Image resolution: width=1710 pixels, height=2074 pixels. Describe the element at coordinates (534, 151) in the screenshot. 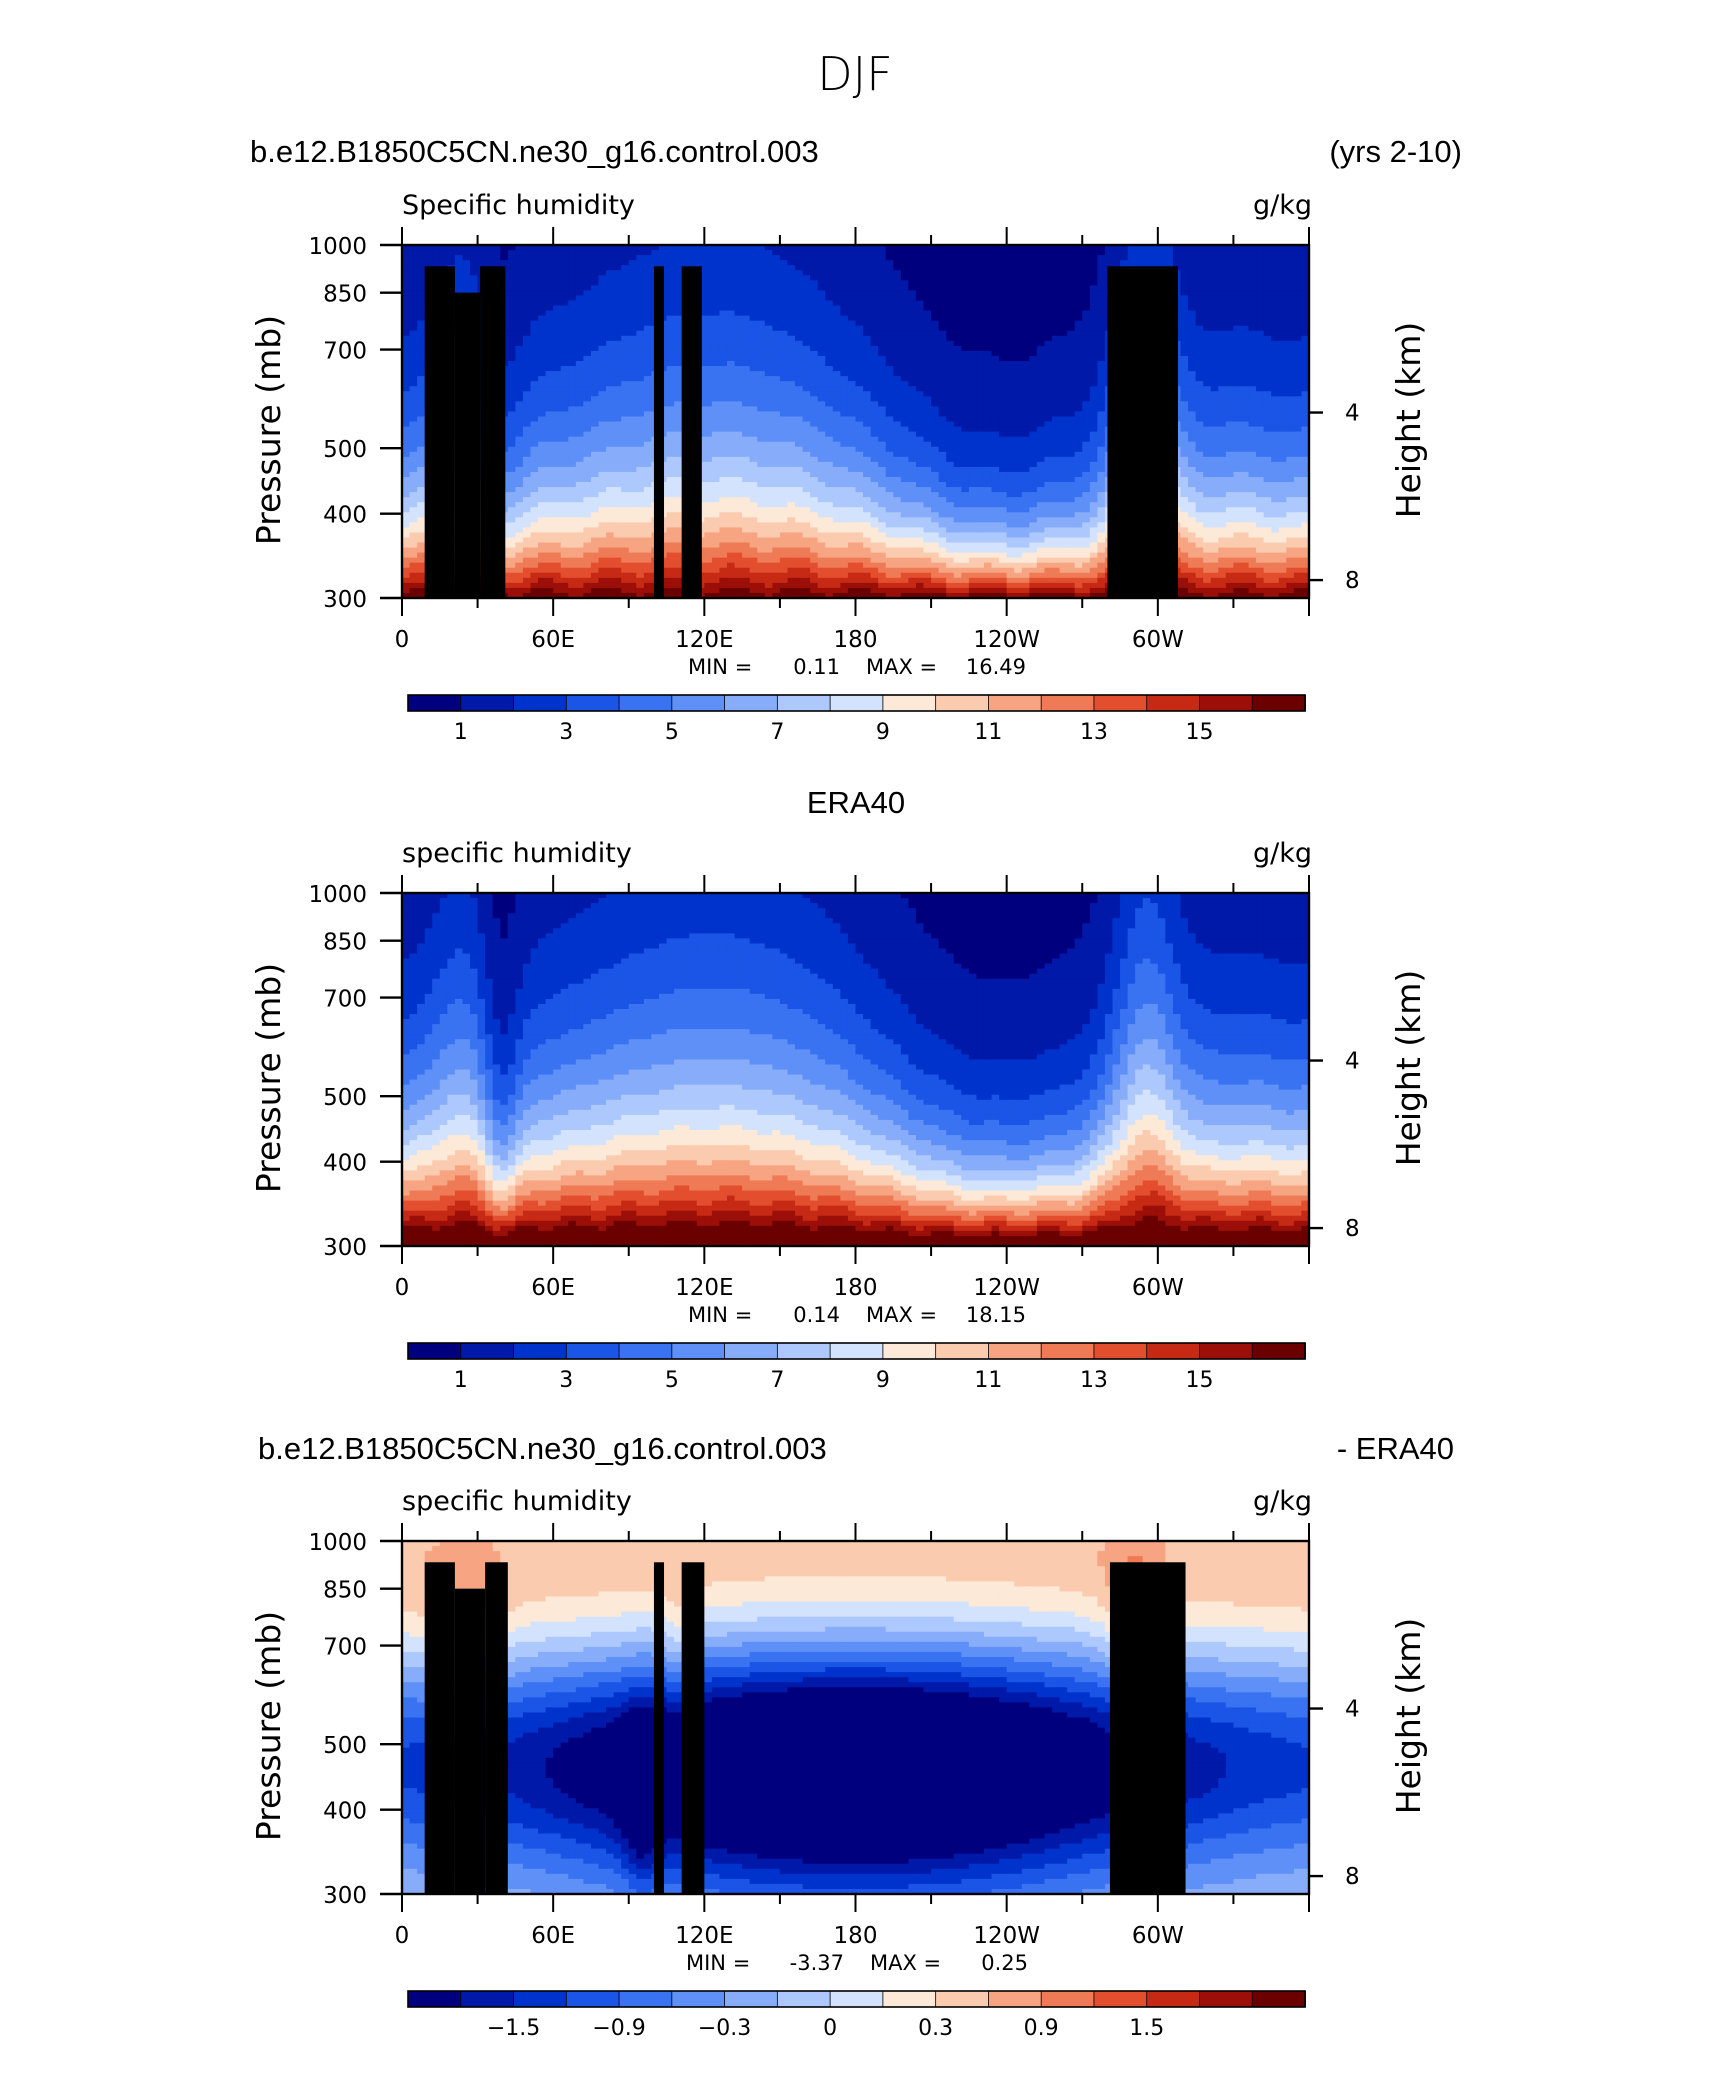

I see `panel-model-header-left: b.e12.B1850C5CN.ne30_g16.control.003` at that location.